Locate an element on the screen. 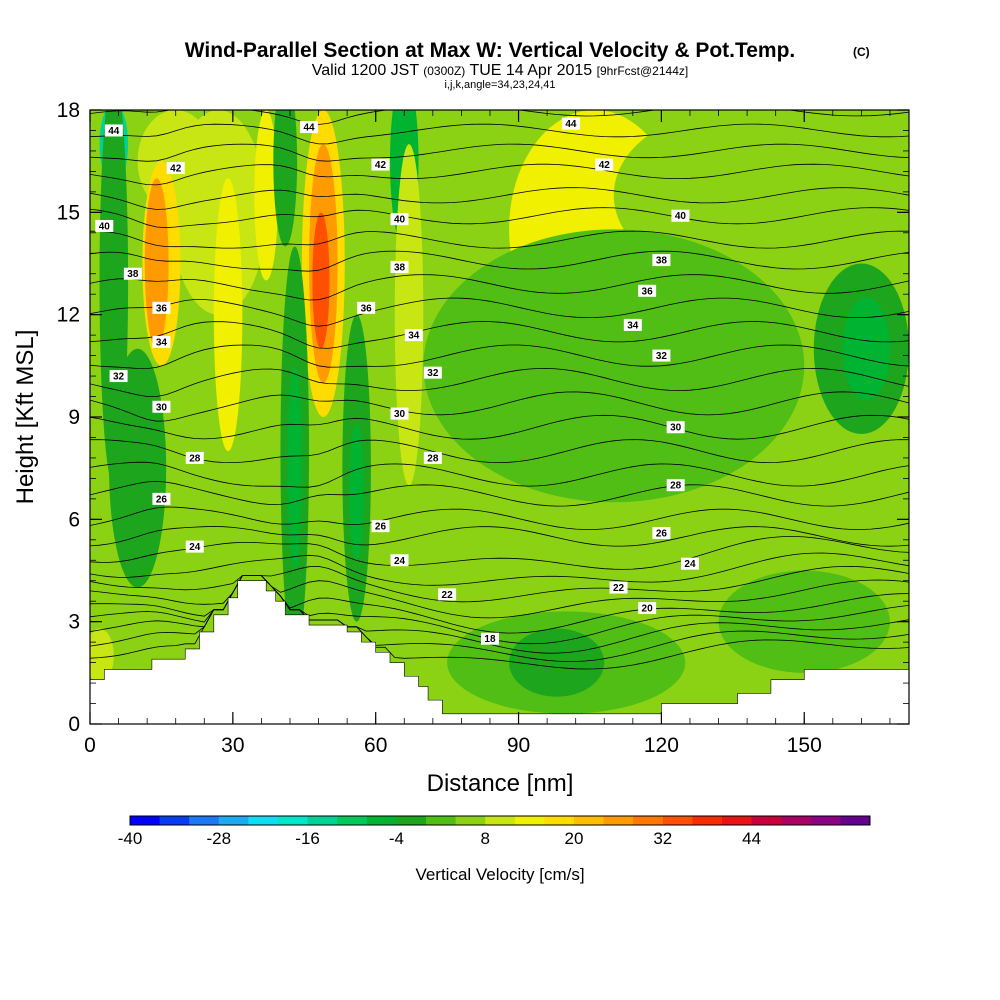  x-tick-label-2: 60 is located at coordinates (375, 745).